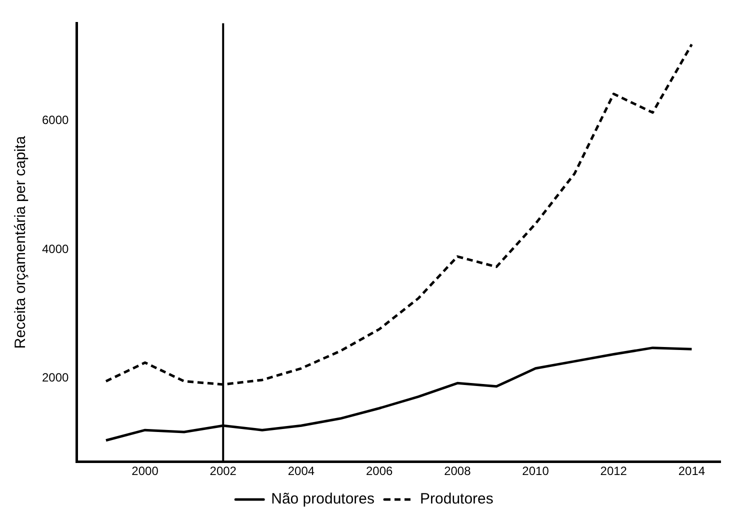 The height and width of the screenshot is (525, 729). What do you see at coordinates (21, 242) in the screenshot?
I see `y-axis-title: Receita orçamentária per capita` at bounding box center [21, 242].